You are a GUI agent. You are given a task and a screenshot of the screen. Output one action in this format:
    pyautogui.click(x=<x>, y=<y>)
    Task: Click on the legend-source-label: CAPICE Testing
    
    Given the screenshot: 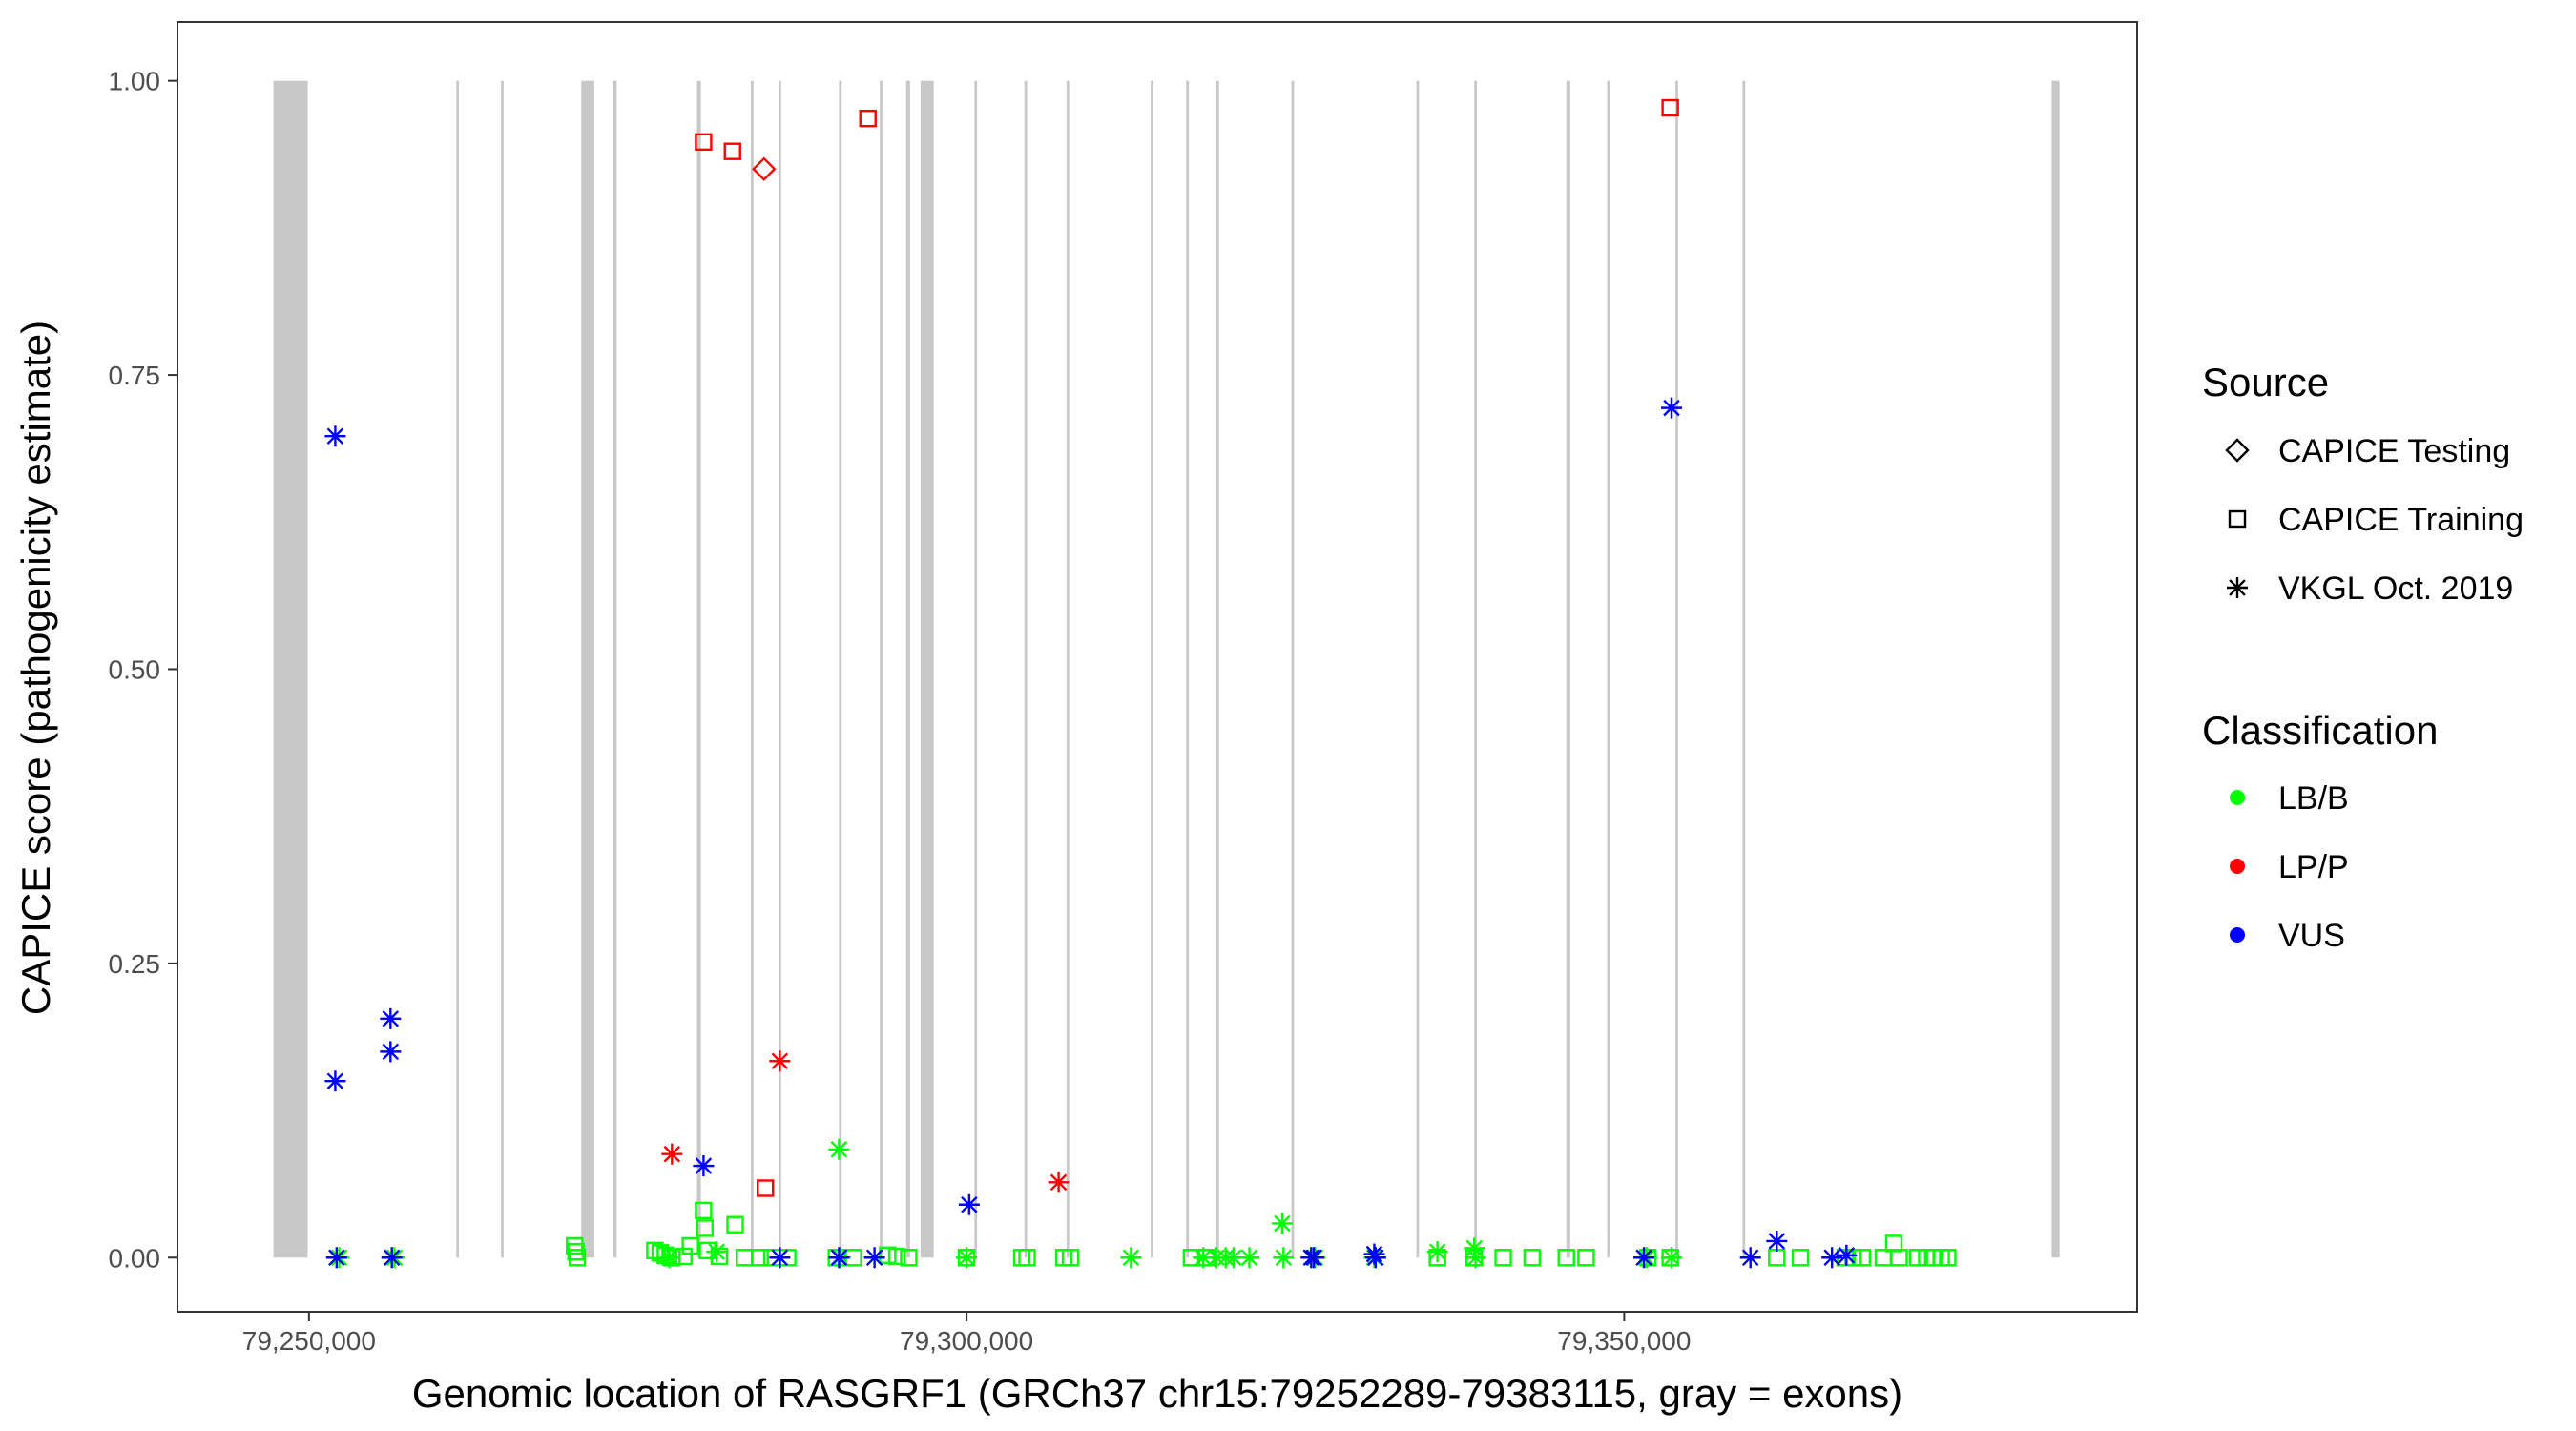 What is the action you would take?
    pyautogui.click(x=2394, y=451)
    